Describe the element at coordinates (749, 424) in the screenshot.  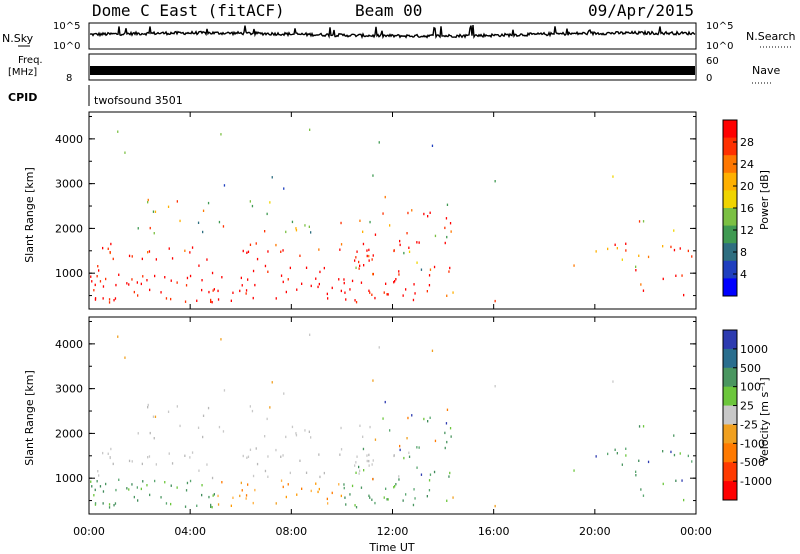
I see `colorbar-tick-label: -25` at that location.